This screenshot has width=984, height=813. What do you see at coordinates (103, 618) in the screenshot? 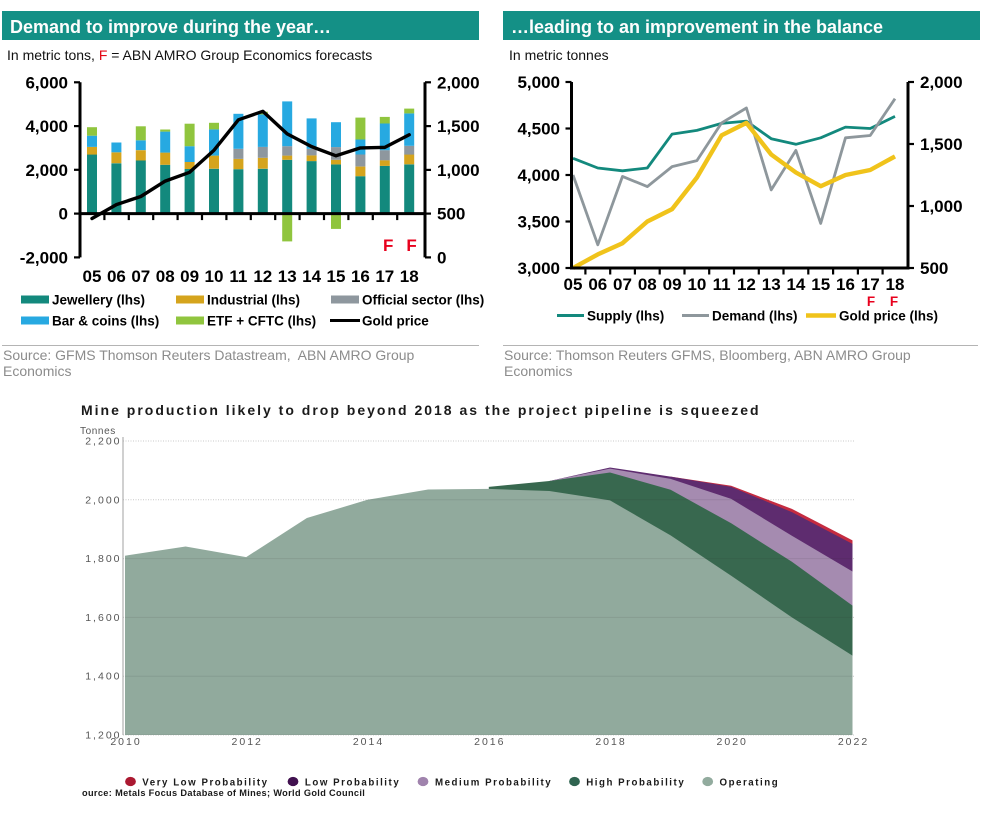
I see `svg-text: 1,600` at bounding box center [103, 618].